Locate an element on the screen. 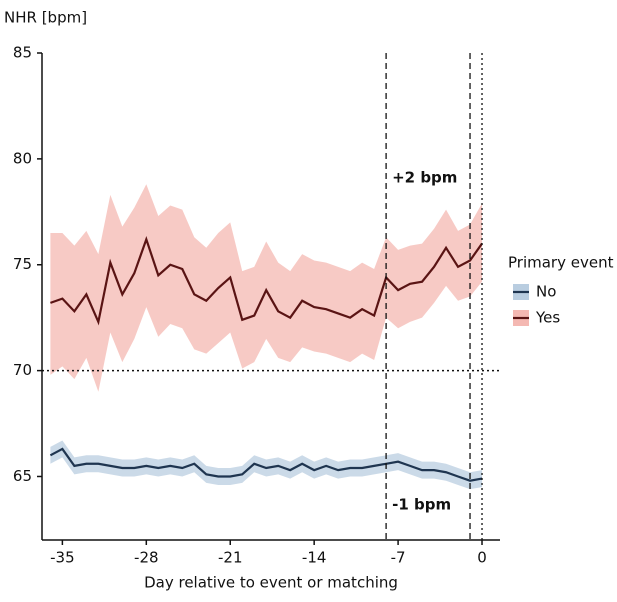  y-tick-label: 80 is located at coordinates (22, 158).